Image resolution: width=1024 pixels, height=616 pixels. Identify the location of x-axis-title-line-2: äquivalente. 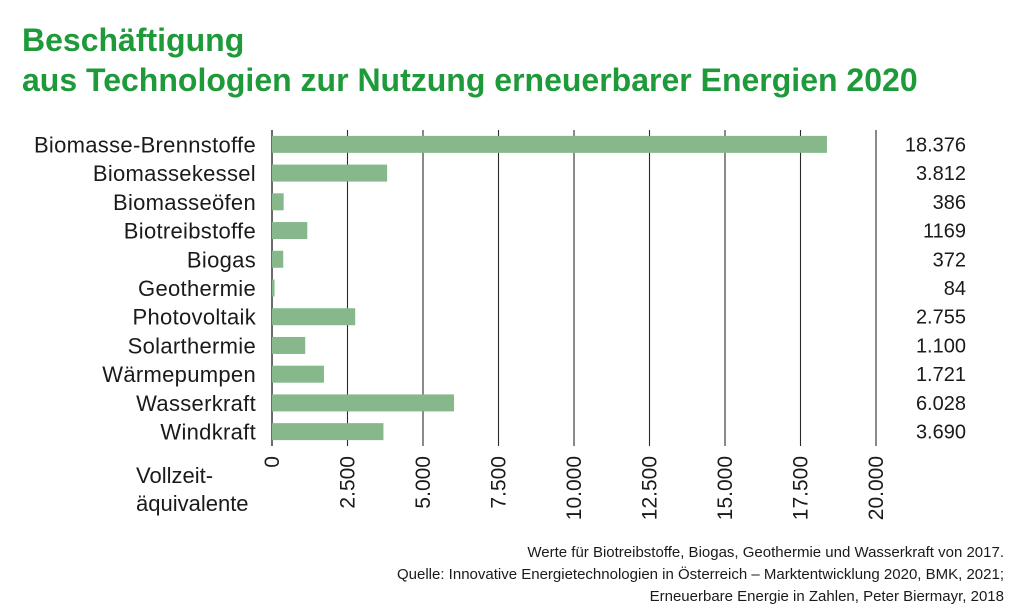
(192, 503).